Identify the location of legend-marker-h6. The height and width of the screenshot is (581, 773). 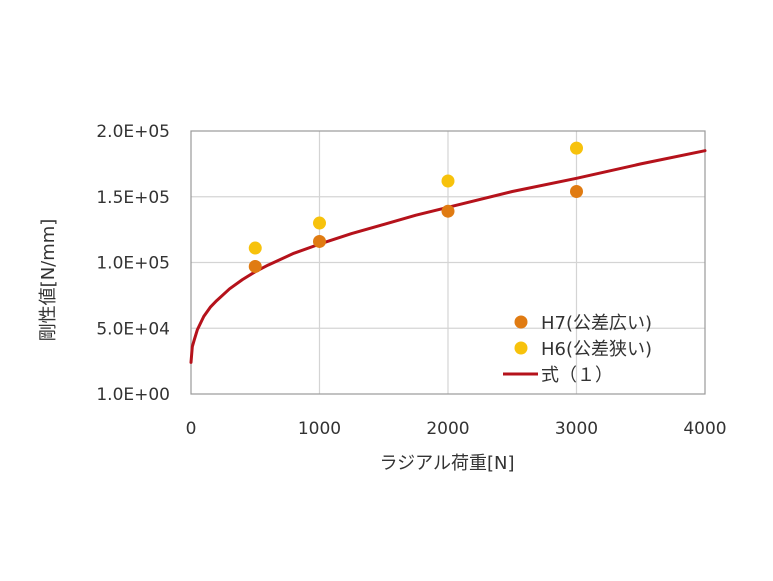
(521, 348).